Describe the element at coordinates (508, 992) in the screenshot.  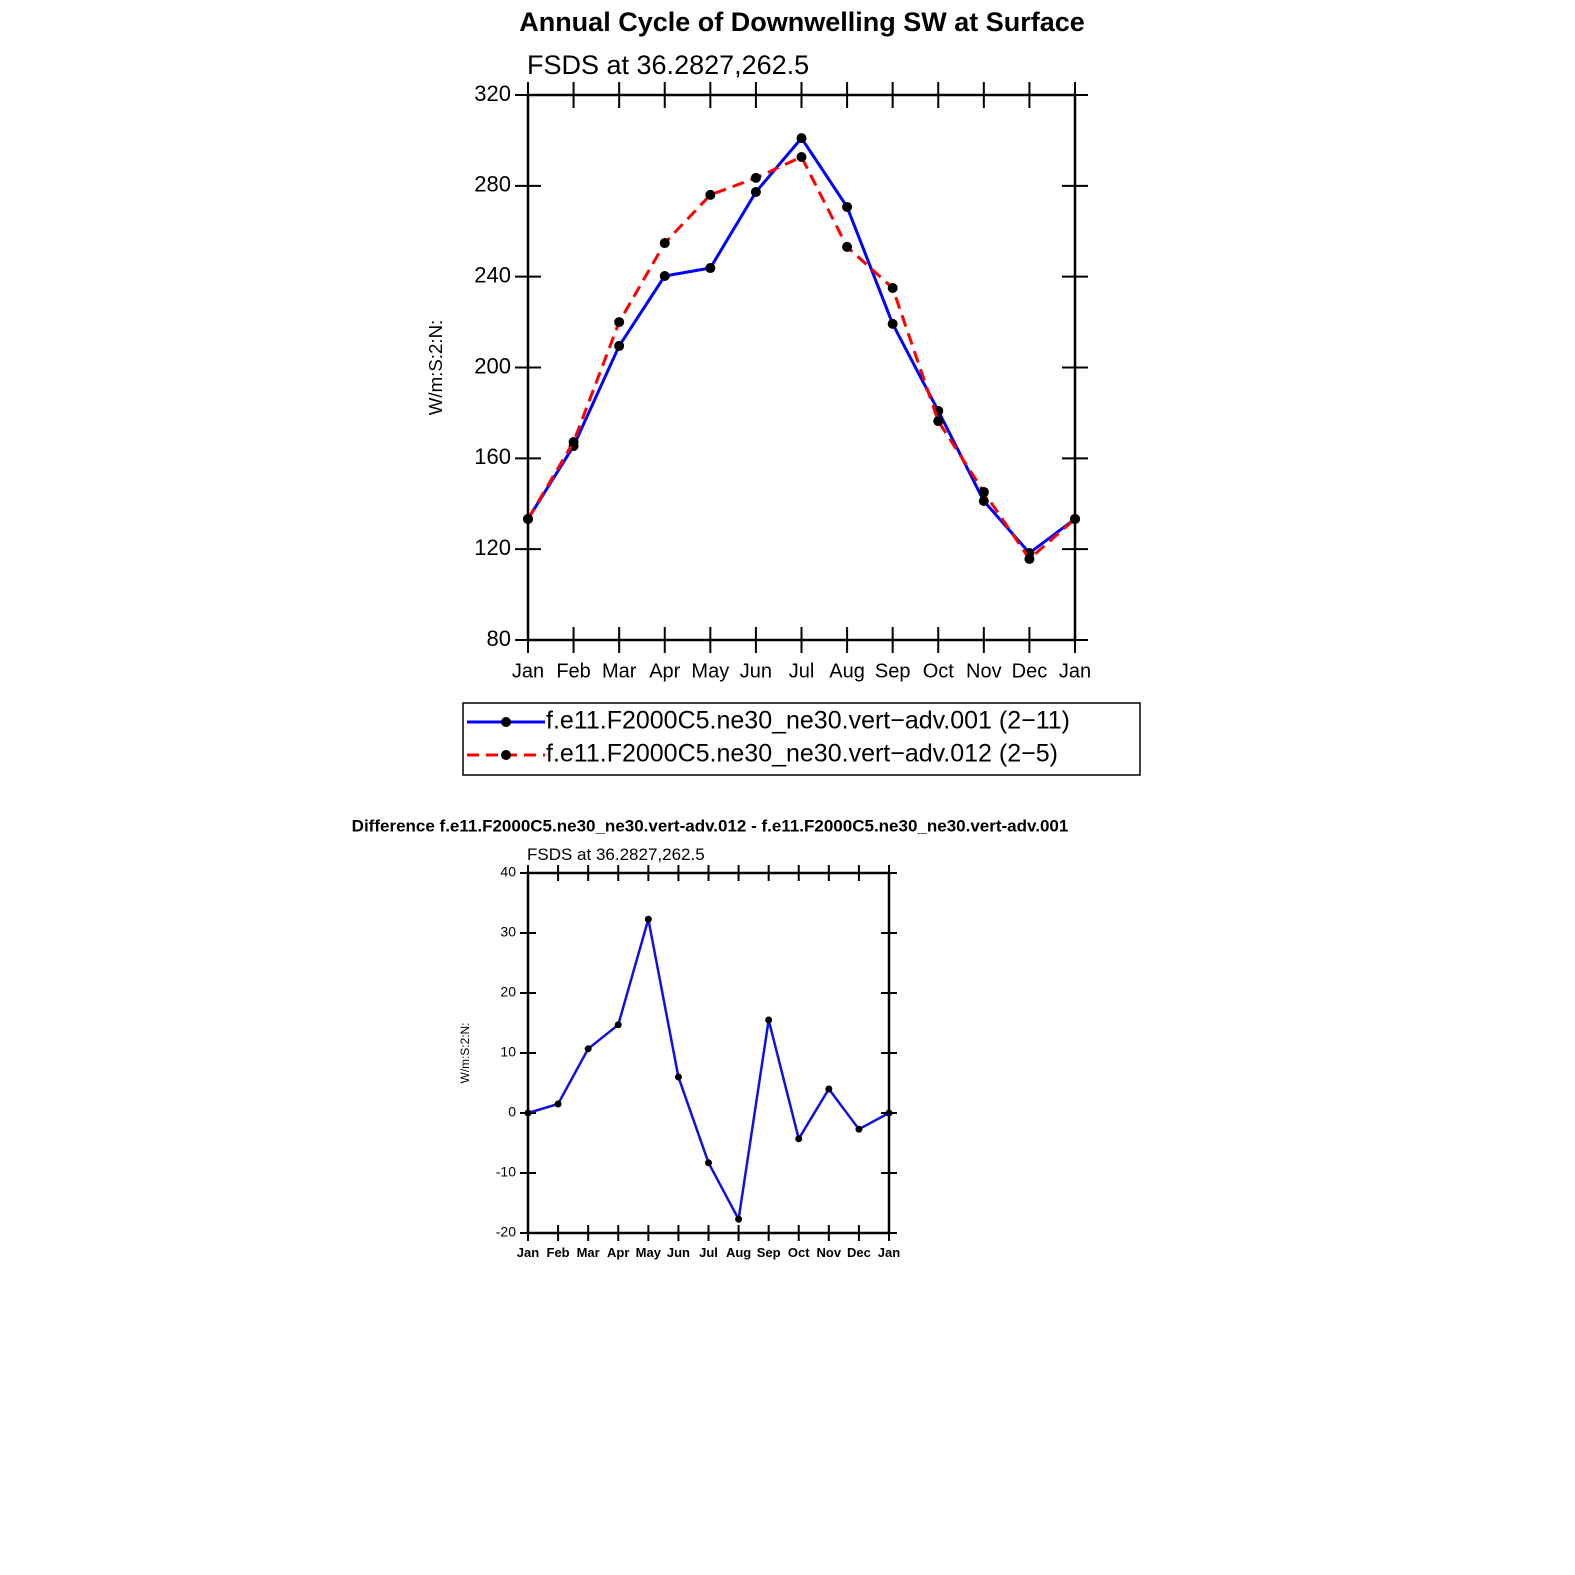
I see `y-tick-label: 20` at that location.